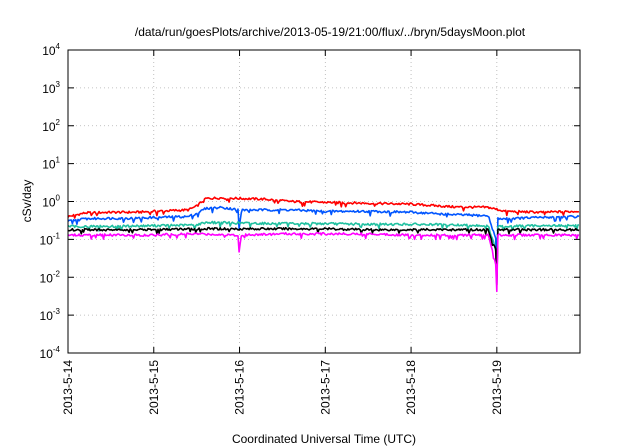 The image size is (640, 448). What do you see at coordinates (324, 439) in the screenshot?
I see `x-axis-label: Coordinated Universal Time (UTC)` at bounding box center [324, 439].